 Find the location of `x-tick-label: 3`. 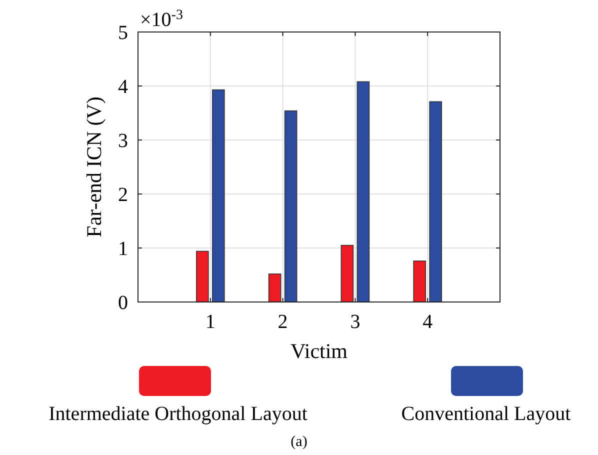

x-tick-label: 3 is located at coordinates (355, 322).